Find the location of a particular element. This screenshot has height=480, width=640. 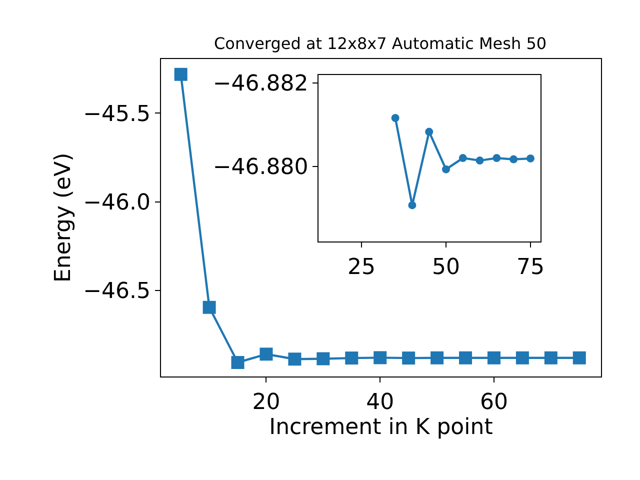

chart-title: Converged at 12x8x7 Automatic Mesh 50 is located at coordinates (380, 43).